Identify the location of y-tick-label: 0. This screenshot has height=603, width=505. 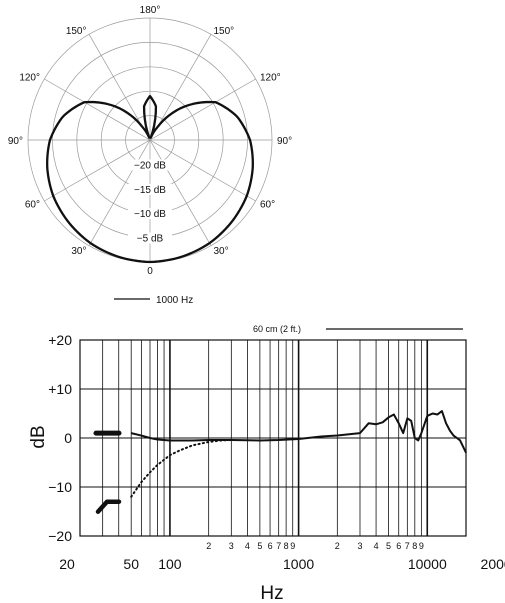
(68, 438).